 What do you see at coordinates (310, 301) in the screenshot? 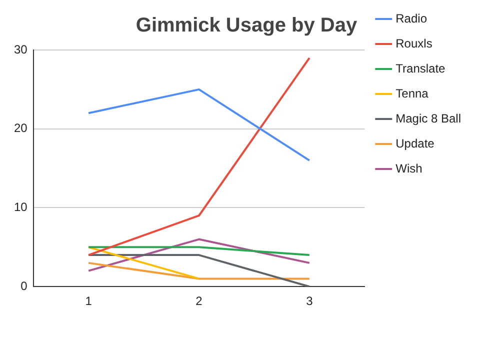
I see `x-tick-label: 3` at bounding box center [310, 301].